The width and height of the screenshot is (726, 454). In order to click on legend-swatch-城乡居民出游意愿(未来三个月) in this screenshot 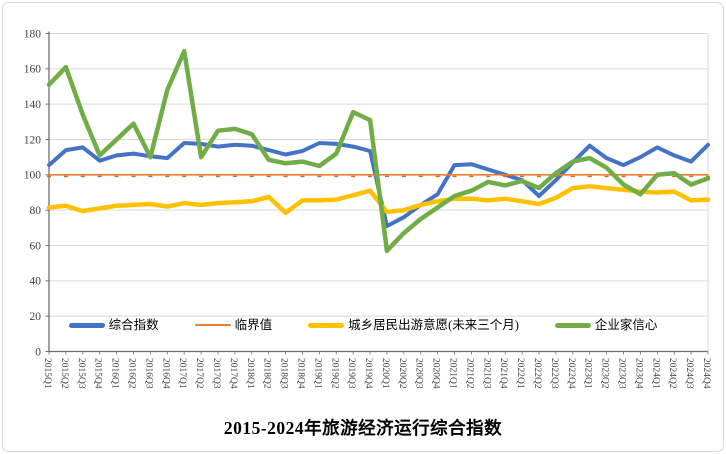, I will do `click(326, 325)`.